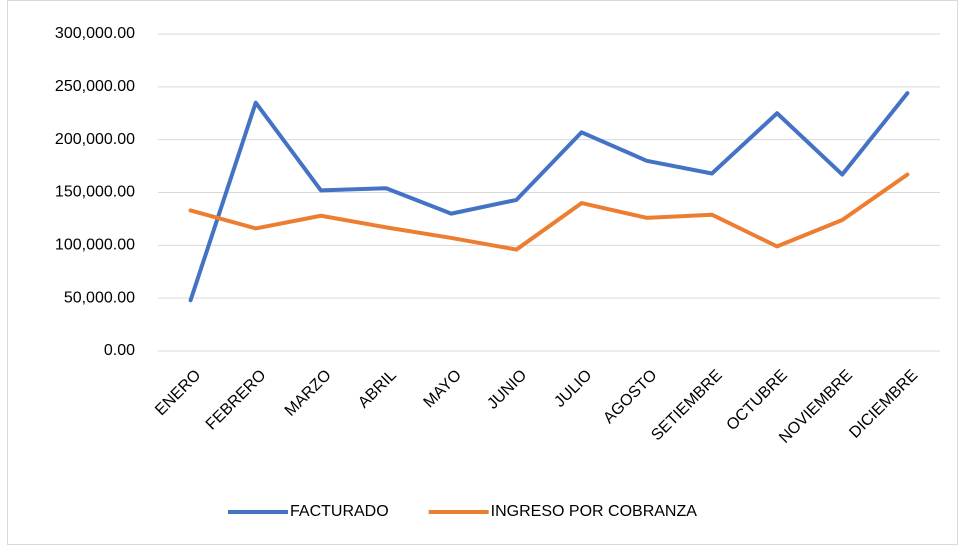 The height and width of the screenshot is (546, 959). I want to click on y-tick-label: 150,000.00, so click(95, 192).